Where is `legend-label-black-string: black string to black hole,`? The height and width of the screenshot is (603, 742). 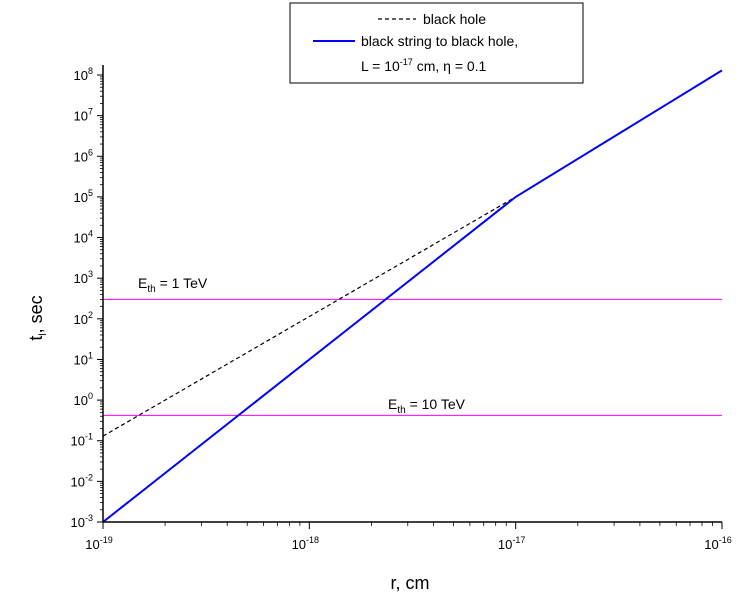 legend-label-black-string: black string to black hole, is located at coordinates (439, 41).